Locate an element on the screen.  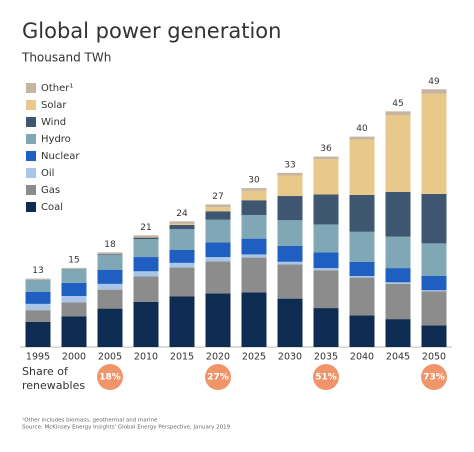
total-label: 36 is located at coordinates (326, 149).